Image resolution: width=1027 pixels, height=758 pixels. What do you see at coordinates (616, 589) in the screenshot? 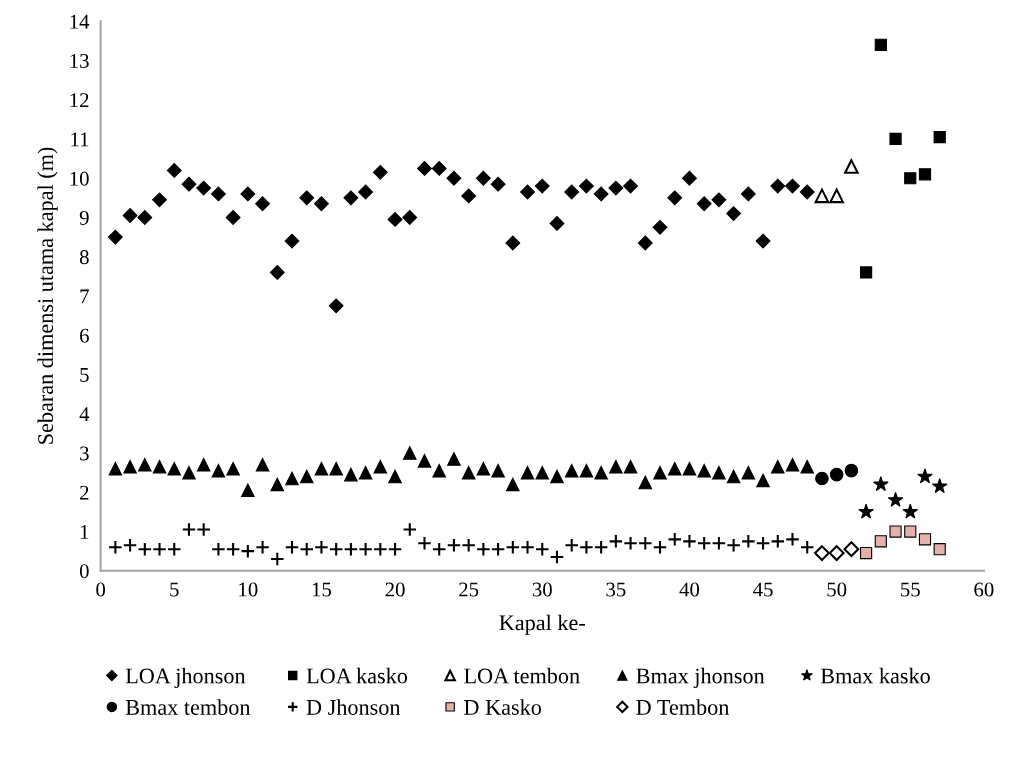
I see `x-tick-label: 35` at bounding box center [616, 589].